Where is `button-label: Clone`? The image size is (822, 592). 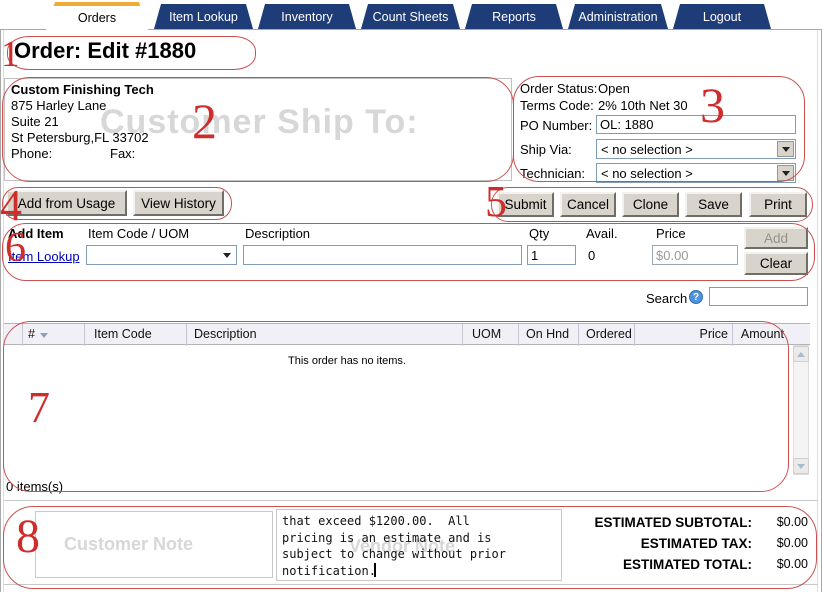 button-label: Clone is located at coordinates (650, 204).